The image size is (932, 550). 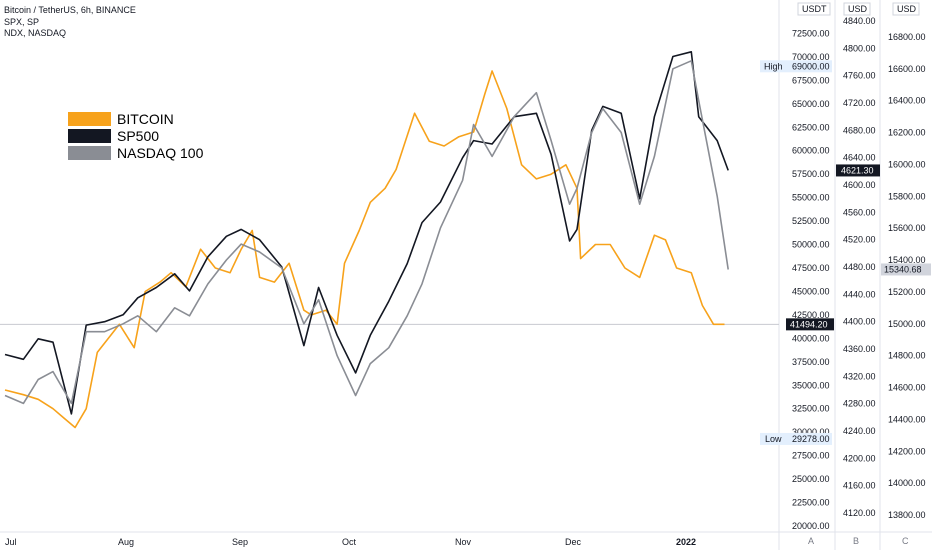 I want to click on low-tag-bg, so click(x=796, y=438).